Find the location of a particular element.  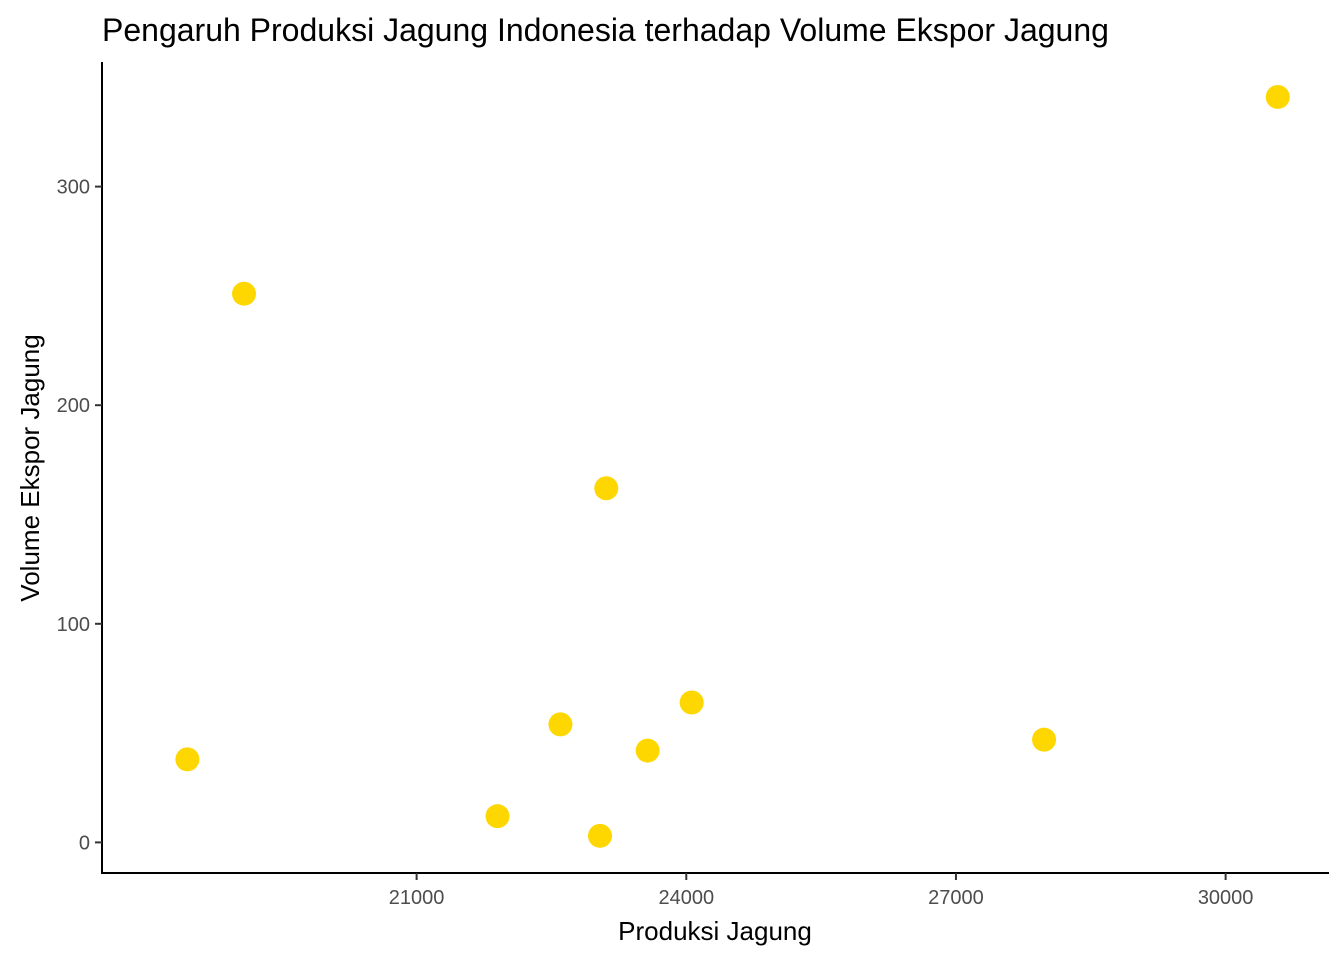

y-tick-label: 300 is located at coordinates (73, 188).